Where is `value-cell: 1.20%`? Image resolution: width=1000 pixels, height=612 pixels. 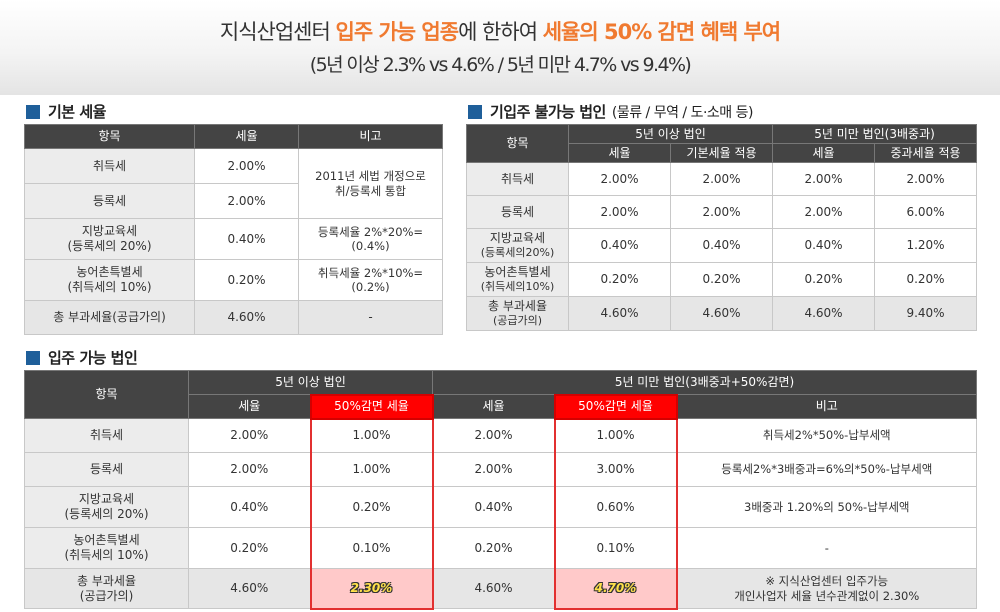
value-cell: 1.20% is located at coordinates (925, 245).